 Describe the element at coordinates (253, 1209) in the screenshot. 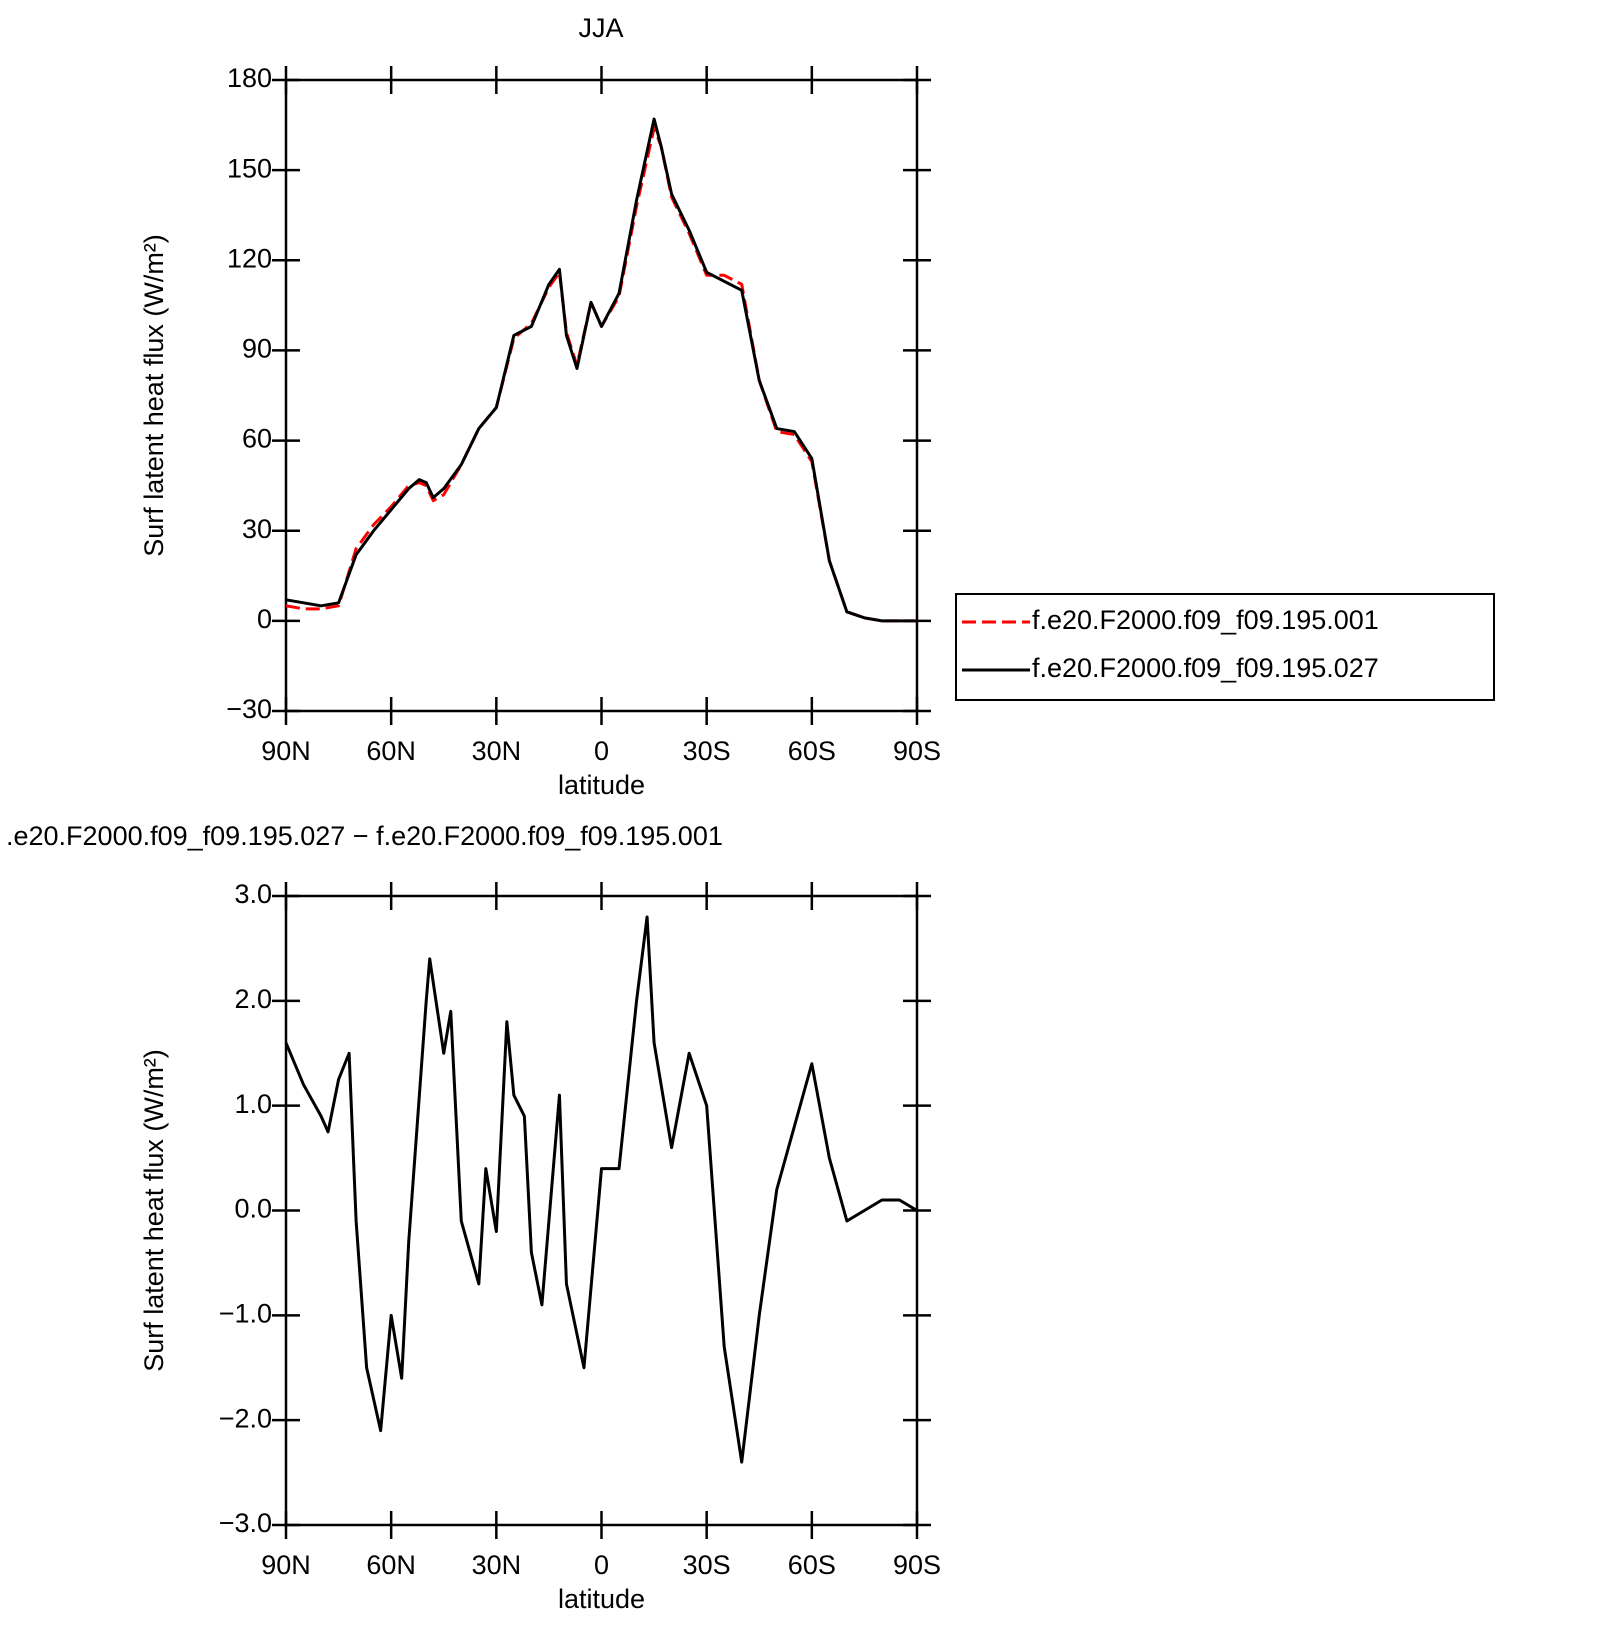

I see `y-tick-label: 0.0` at that location.